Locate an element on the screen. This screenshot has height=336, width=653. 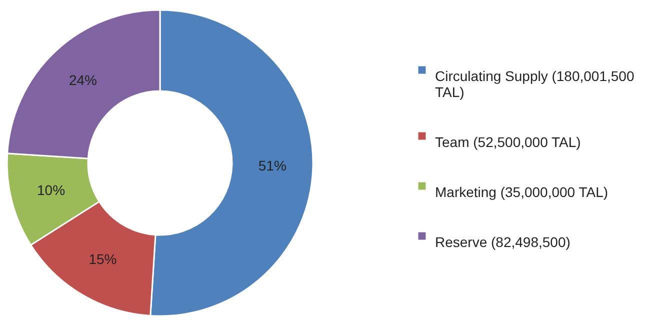
legend-label: Marketing (35,000,000 TAL) is located at coordinates (521, 192).